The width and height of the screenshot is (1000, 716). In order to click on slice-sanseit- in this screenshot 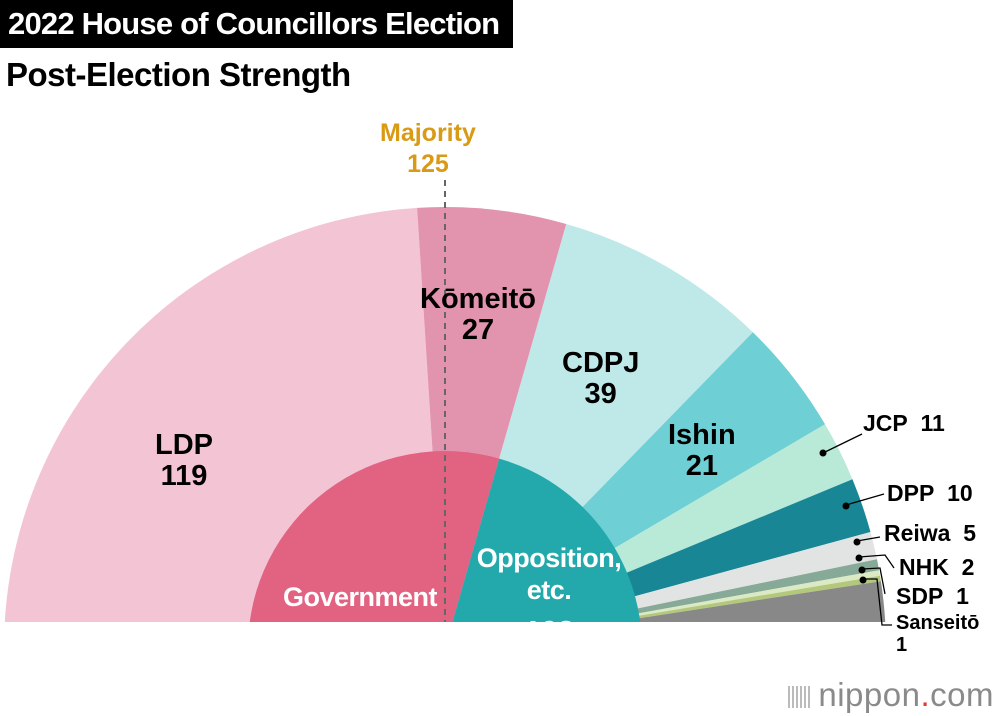, I will do `click(741, 598)`.